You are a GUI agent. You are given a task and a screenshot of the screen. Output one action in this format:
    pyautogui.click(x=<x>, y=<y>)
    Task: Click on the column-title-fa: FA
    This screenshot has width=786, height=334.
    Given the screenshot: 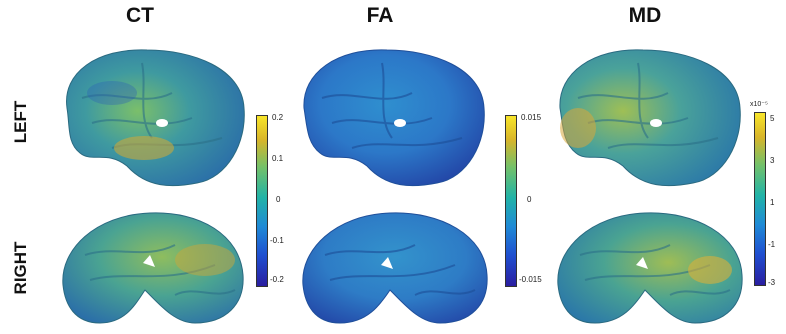 What is the action you would take?
    pyautogui.click(x=380, y=15)
    